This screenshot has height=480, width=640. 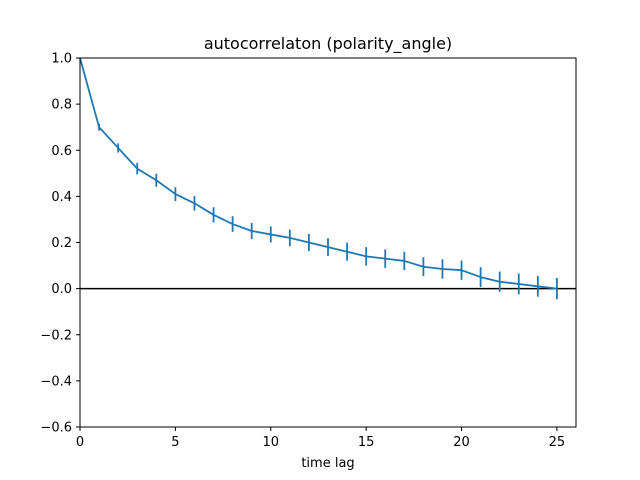 I want to click on x-tick-label: 20, so click(x=461, y=442).